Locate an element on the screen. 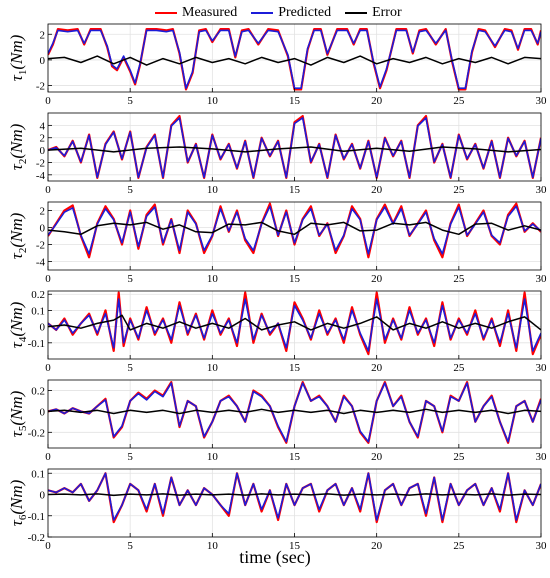  panel-4: 0 5 10 15 20 25 30-0.100.10.2τ4(Nm) is located at coordinates (277, 331).